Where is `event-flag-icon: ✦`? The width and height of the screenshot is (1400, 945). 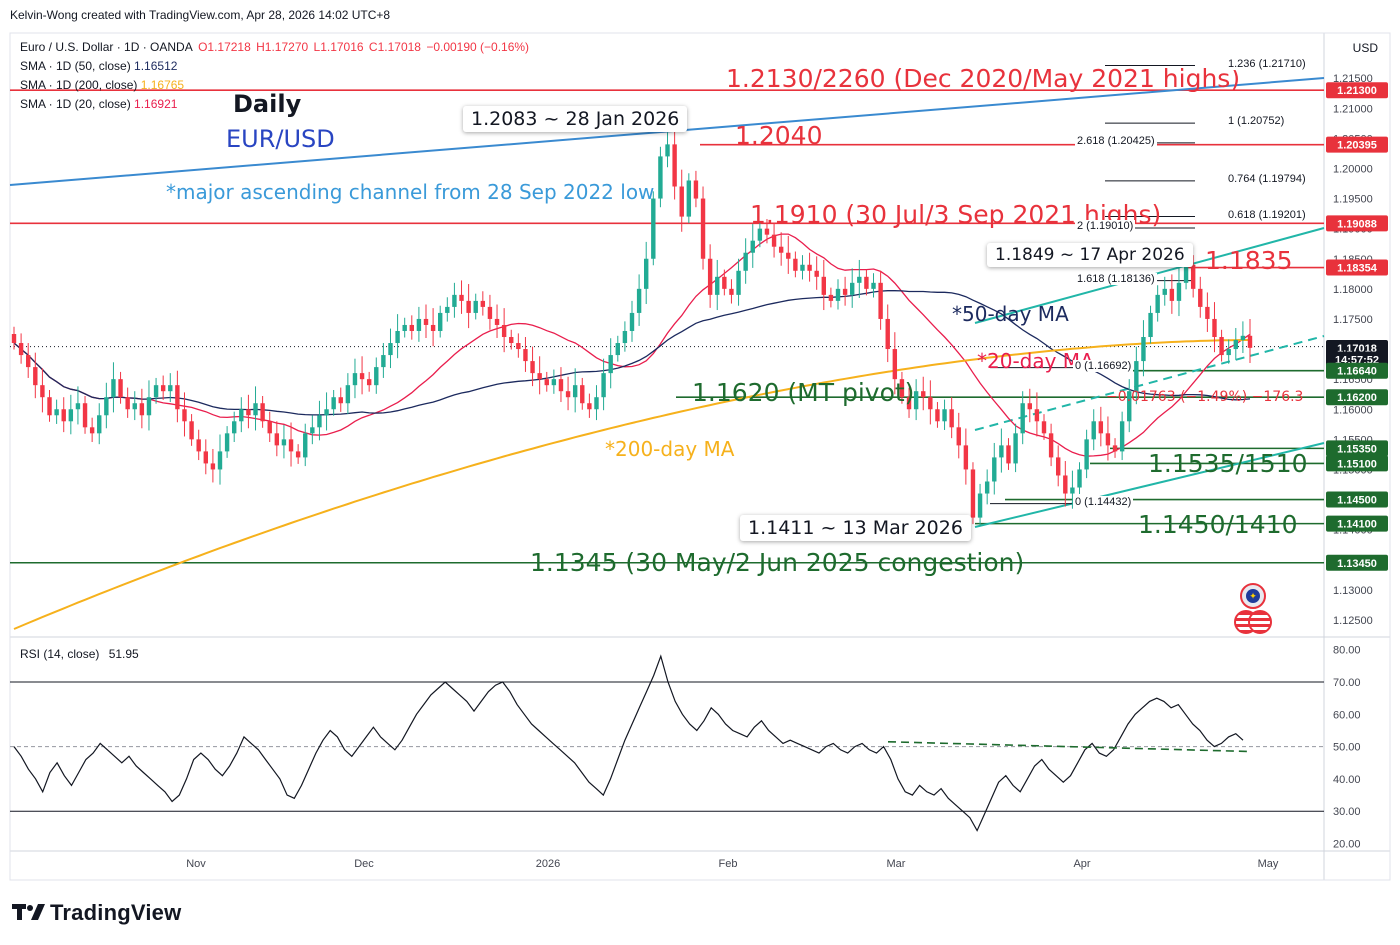
event-flag-icon: ✦ is located at coordinates (1253, 596).